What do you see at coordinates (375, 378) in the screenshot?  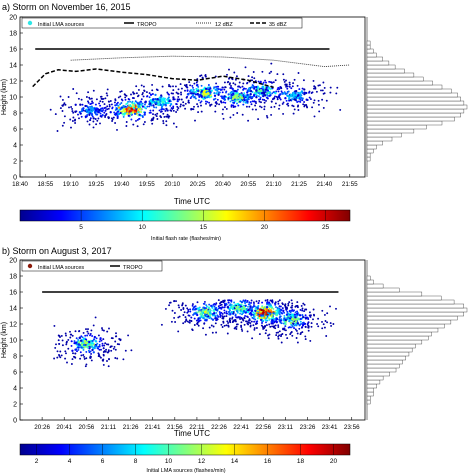 I see `b-hist-bar` at bounding box center [375, 378].